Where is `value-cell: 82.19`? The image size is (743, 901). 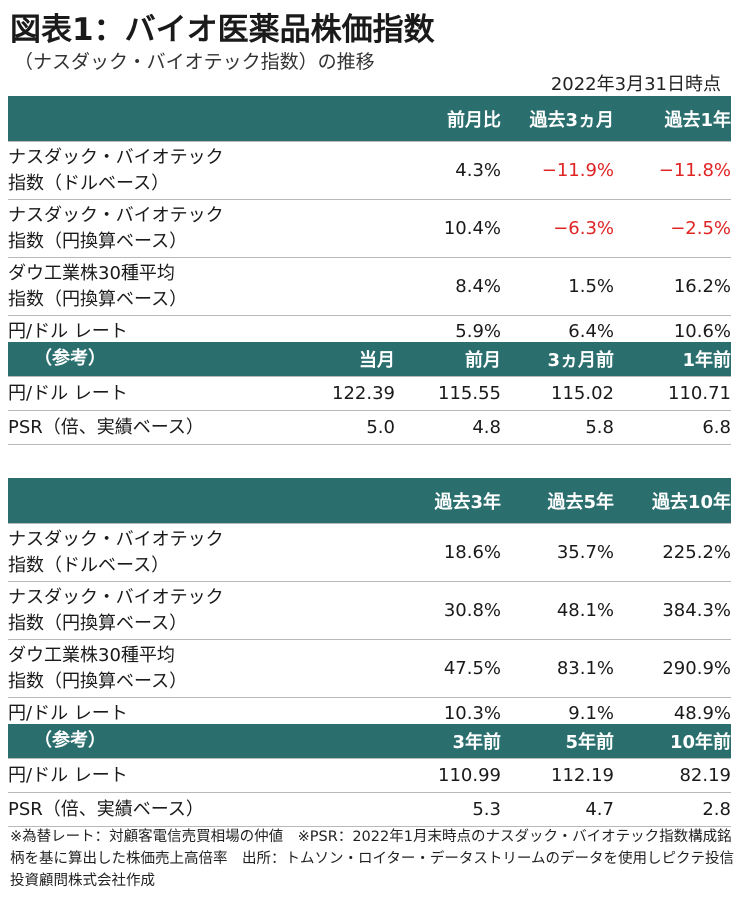
value-cell: 82.19 is located at coordinates (672, 775).